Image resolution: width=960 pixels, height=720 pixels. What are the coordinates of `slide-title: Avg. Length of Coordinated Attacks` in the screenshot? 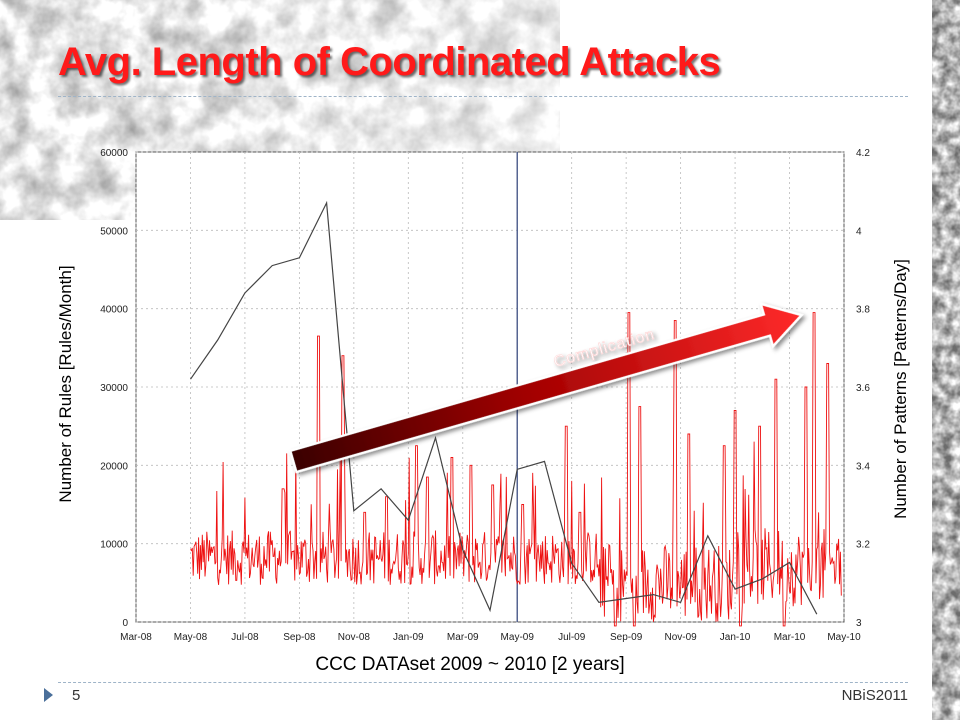 It's located at (389, 62).